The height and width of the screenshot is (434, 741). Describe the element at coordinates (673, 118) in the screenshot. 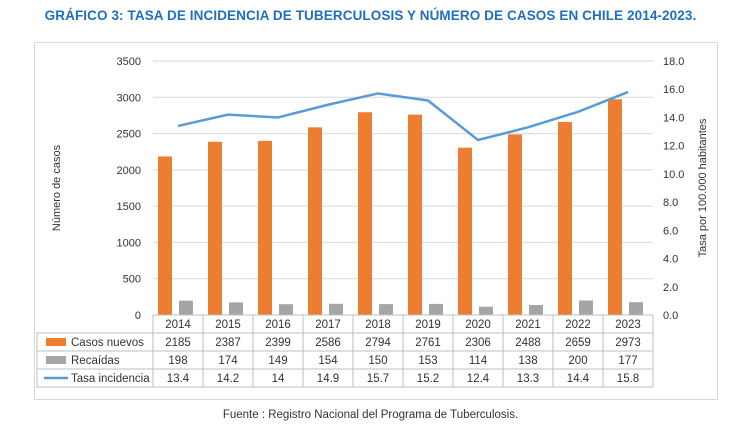

I see `y2-tick-label: 14.0` at that location.